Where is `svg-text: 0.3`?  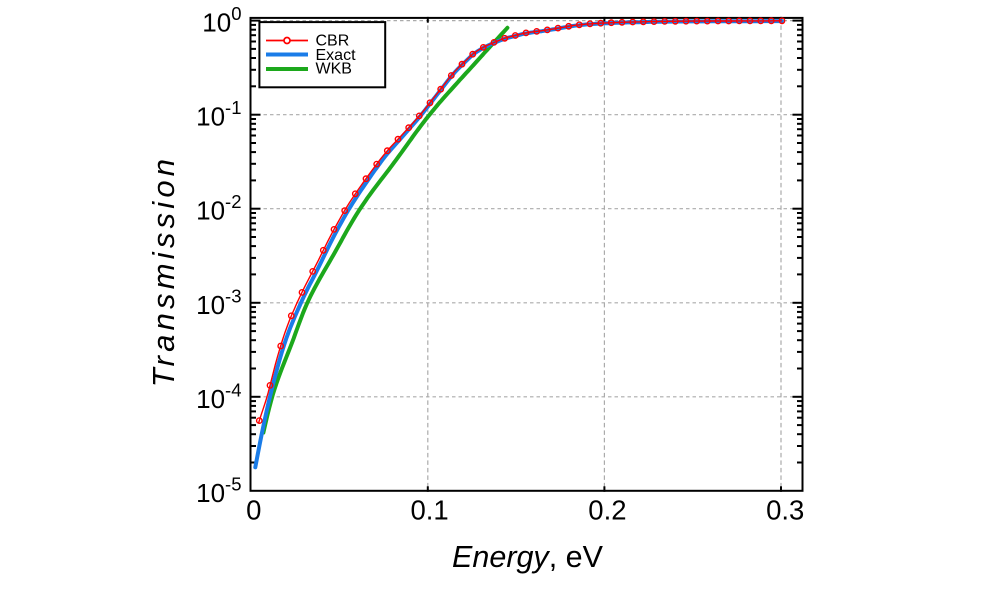 svg-text: 0.3 is located at coordinates (785, 510).